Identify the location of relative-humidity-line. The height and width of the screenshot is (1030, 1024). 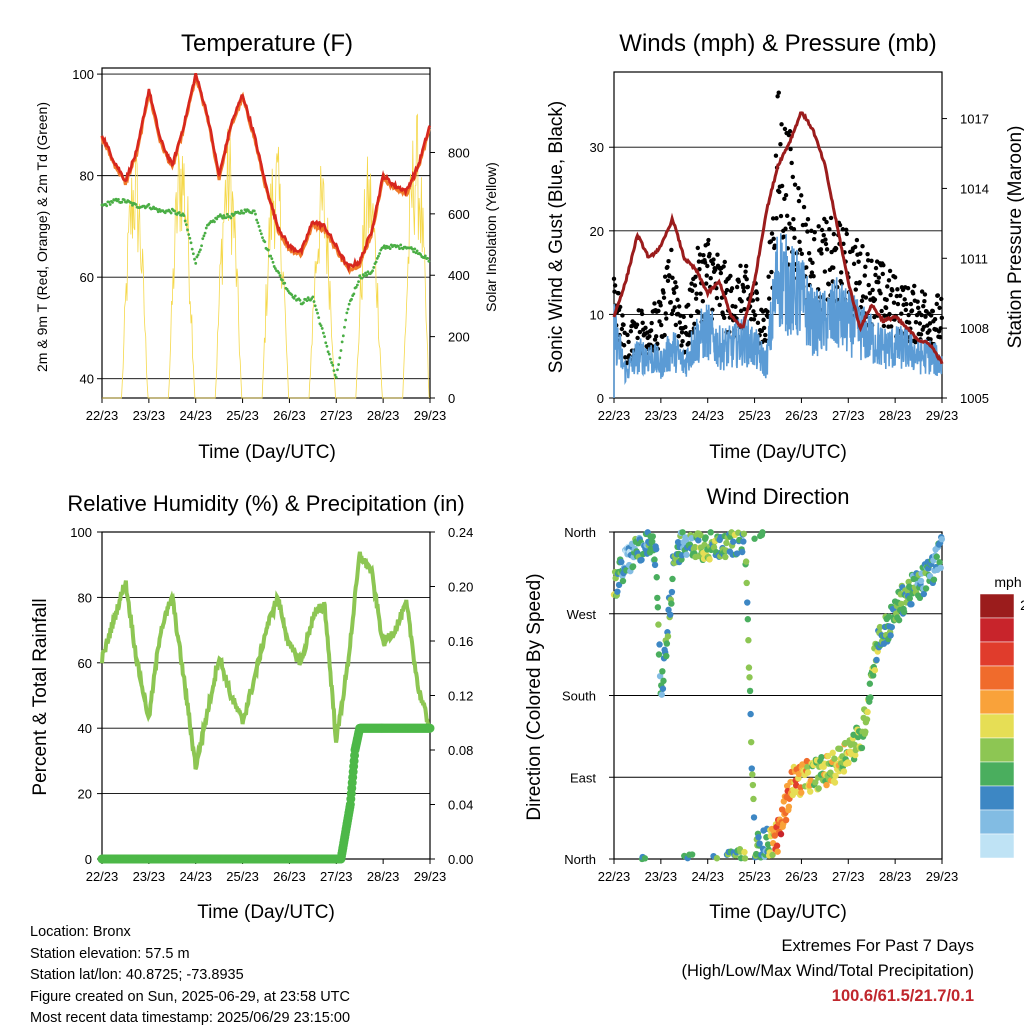
(266, 660).